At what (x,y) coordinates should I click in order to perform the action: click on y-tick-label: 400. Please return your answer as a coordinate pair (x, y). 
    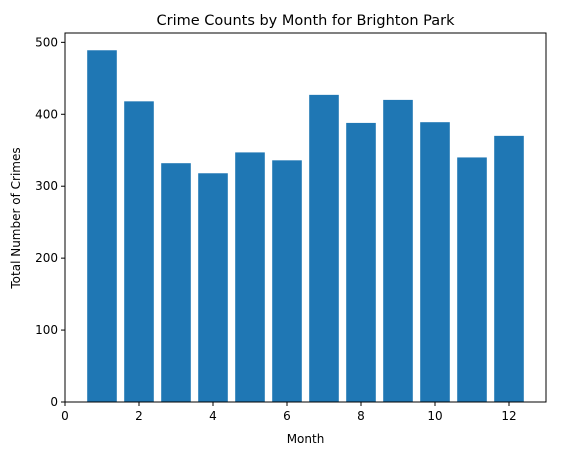
    Looking at the image, I should click on (46, 114).